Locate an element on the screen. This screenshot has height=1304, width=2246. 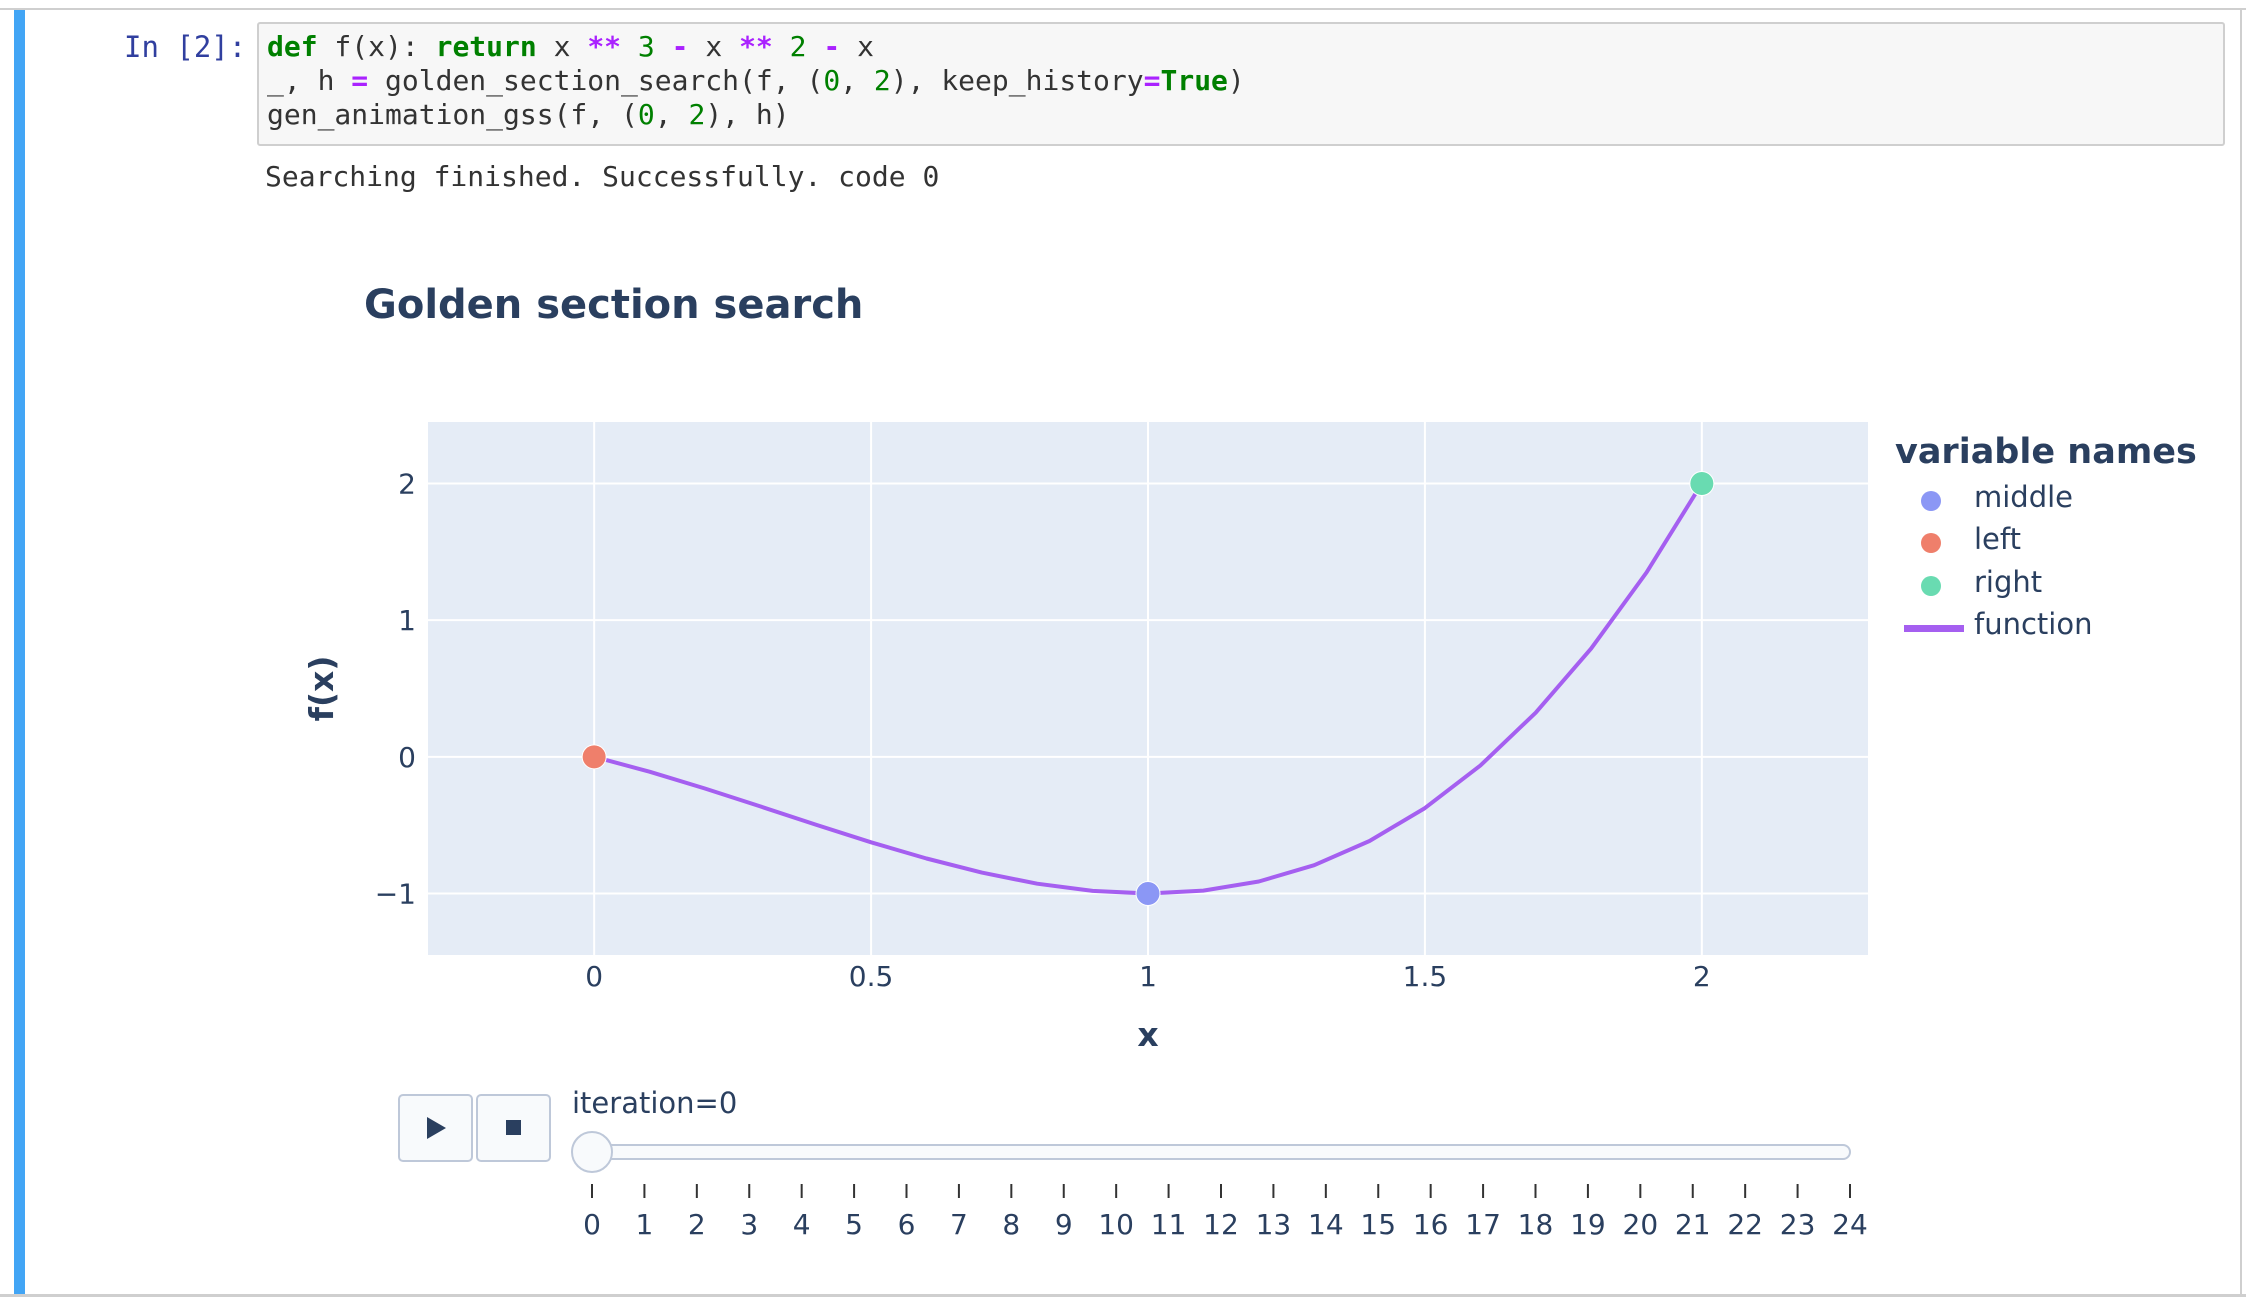
code-token: gen_animation_gss(f, ( is located at coordinates (452, 114).